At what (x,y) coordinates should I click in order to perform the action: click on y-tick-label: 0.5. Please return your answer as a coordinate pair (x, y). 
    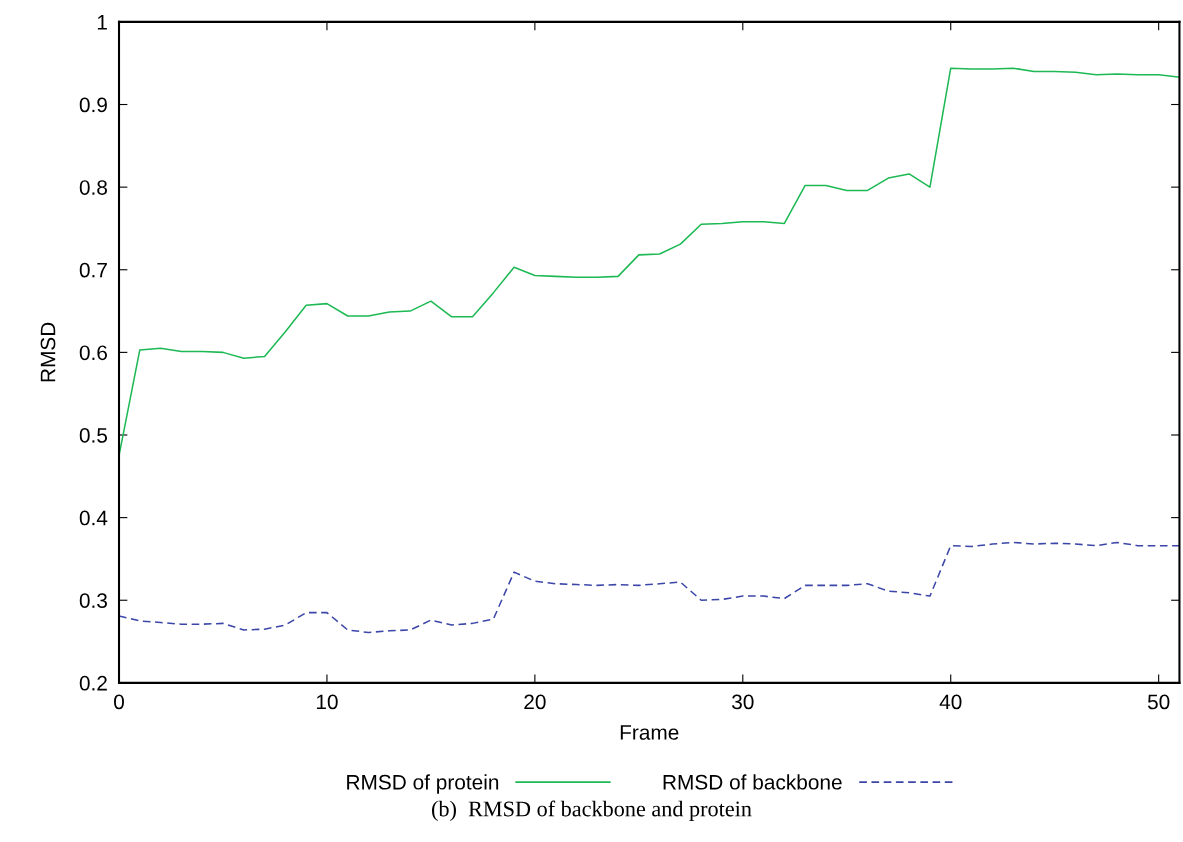
    Looking at the image, I should click on (93, 435).